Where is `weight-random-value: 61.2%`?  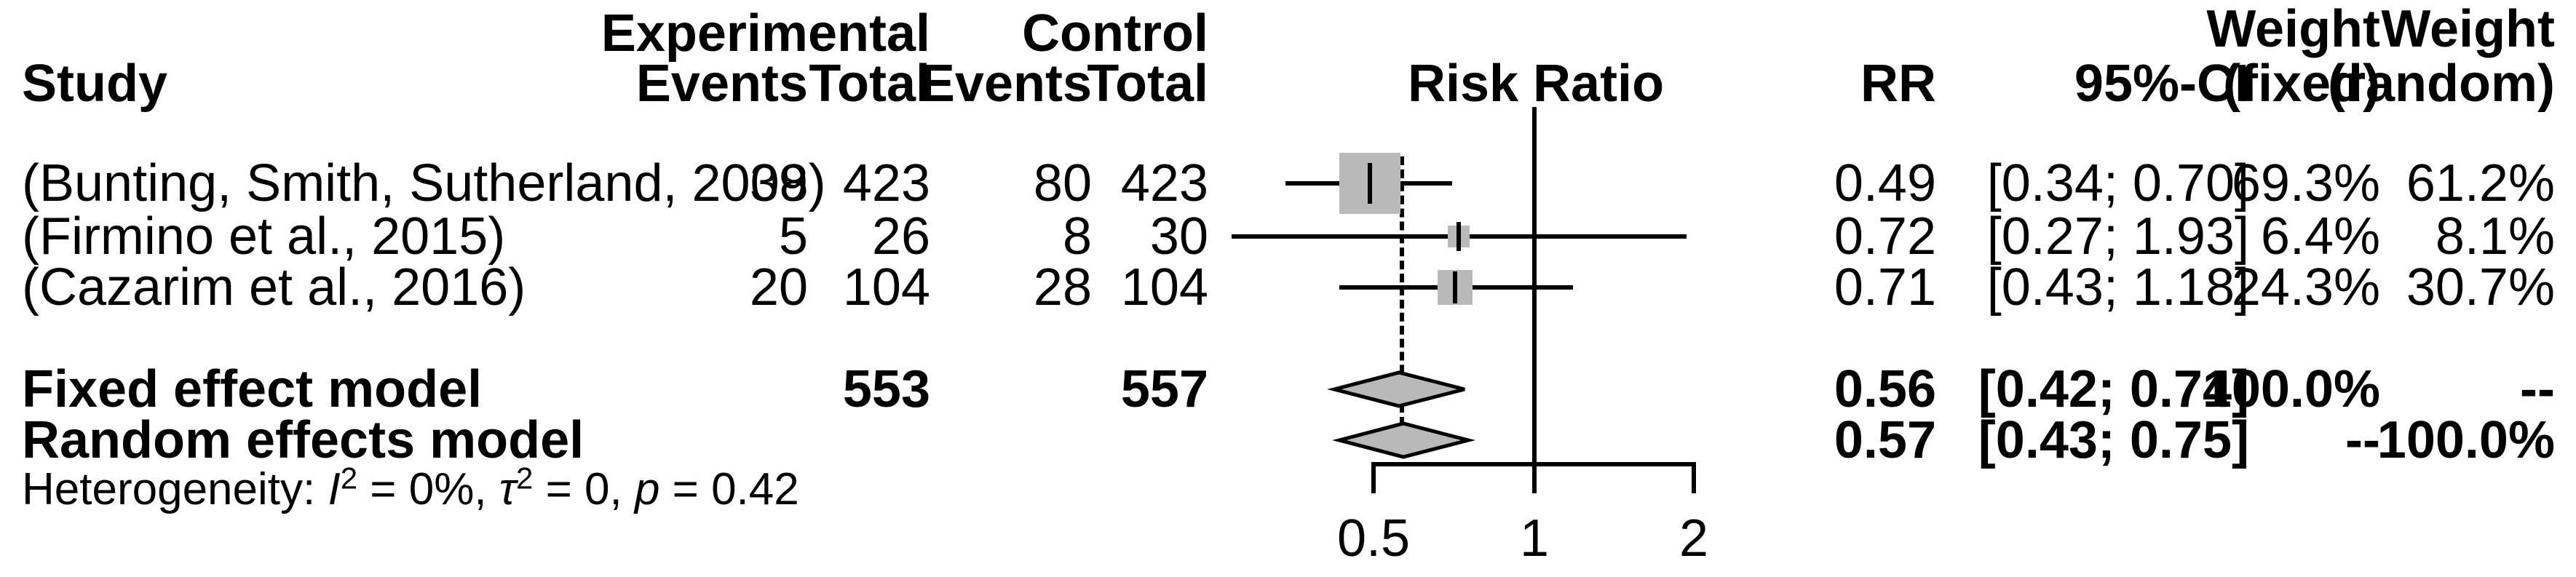
weight-random-value: 61.2% is located at coordinates (2480, 183).